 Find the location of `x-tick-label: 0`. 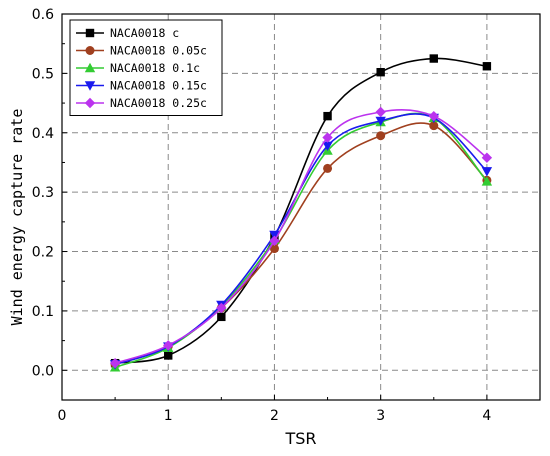

x-tick-label: 0 is located at coordinates (62, 416).